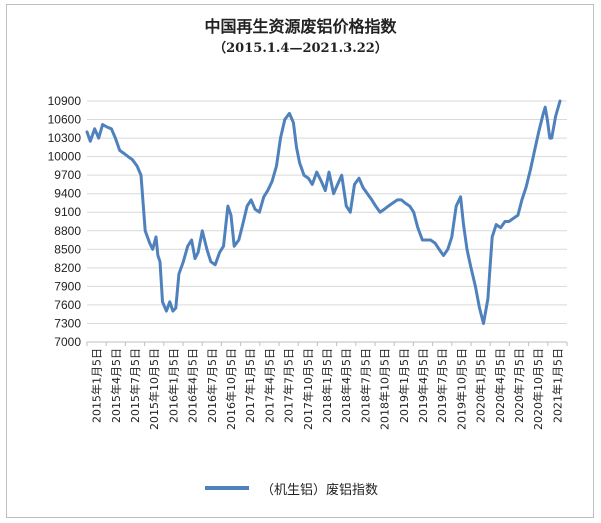 The image size is (601, 523). Describe the element at coordinates (461, 389) in the screenshot. I see `x-tick-label: 2019年10月5日` at that location.